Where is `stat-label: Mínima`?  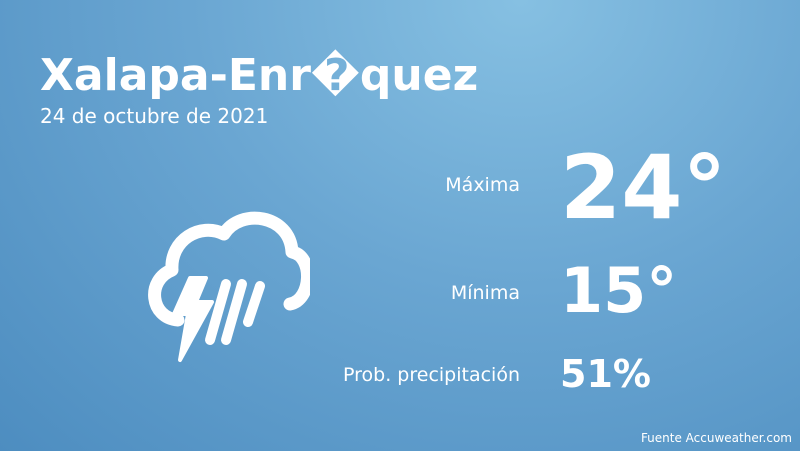
stat-label: Mínima is located at coordinates (485, 293).